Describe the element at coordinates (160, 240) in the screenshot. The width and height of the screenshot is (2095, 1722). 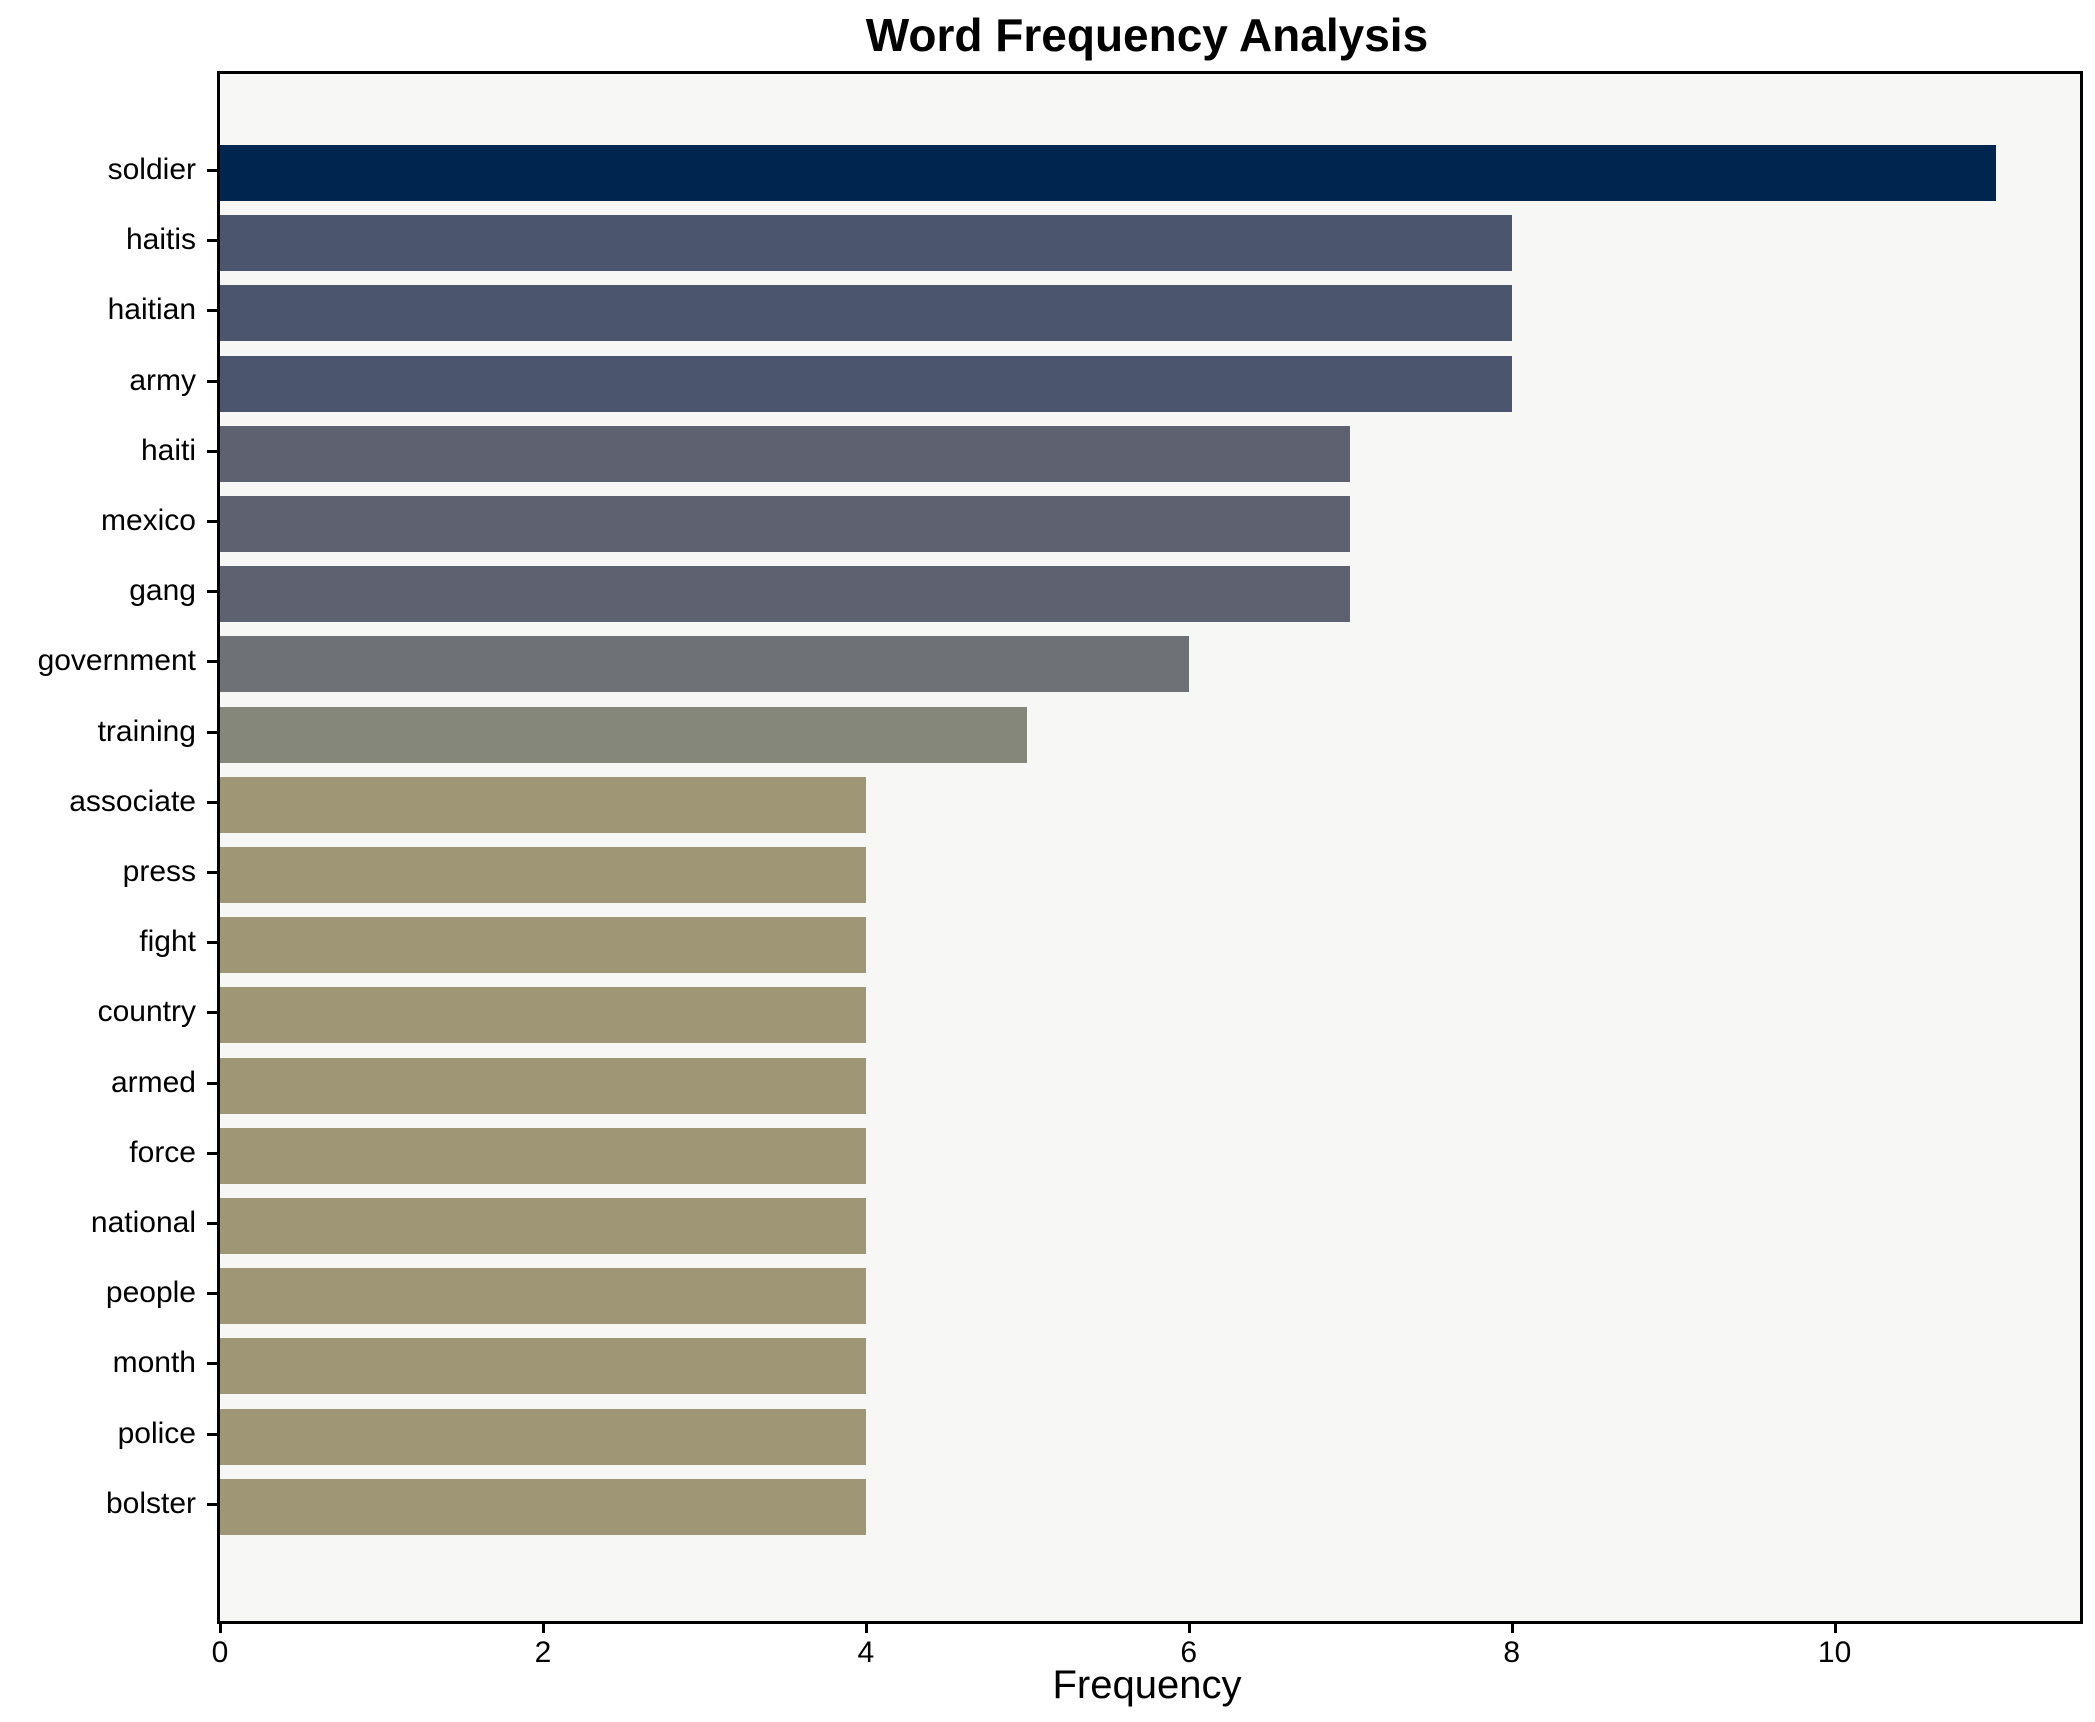
I see `y-tick-label-haitis: haitis` at that location.